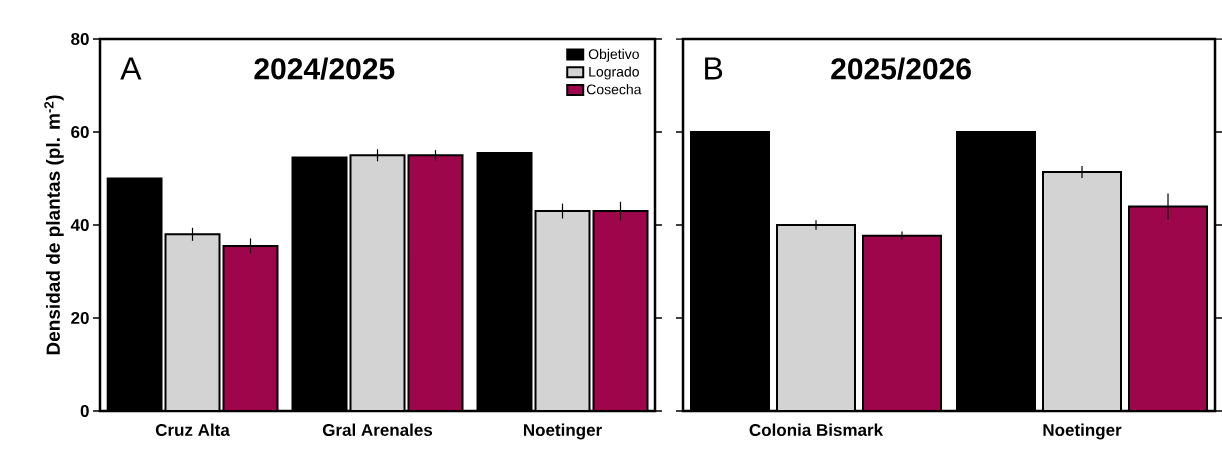 The image size is (1222, 455). What do you see at coordinates (901, 68) in the screenshot?
I see `chart-title: 2025/2026` at bounding box center [901, 68].